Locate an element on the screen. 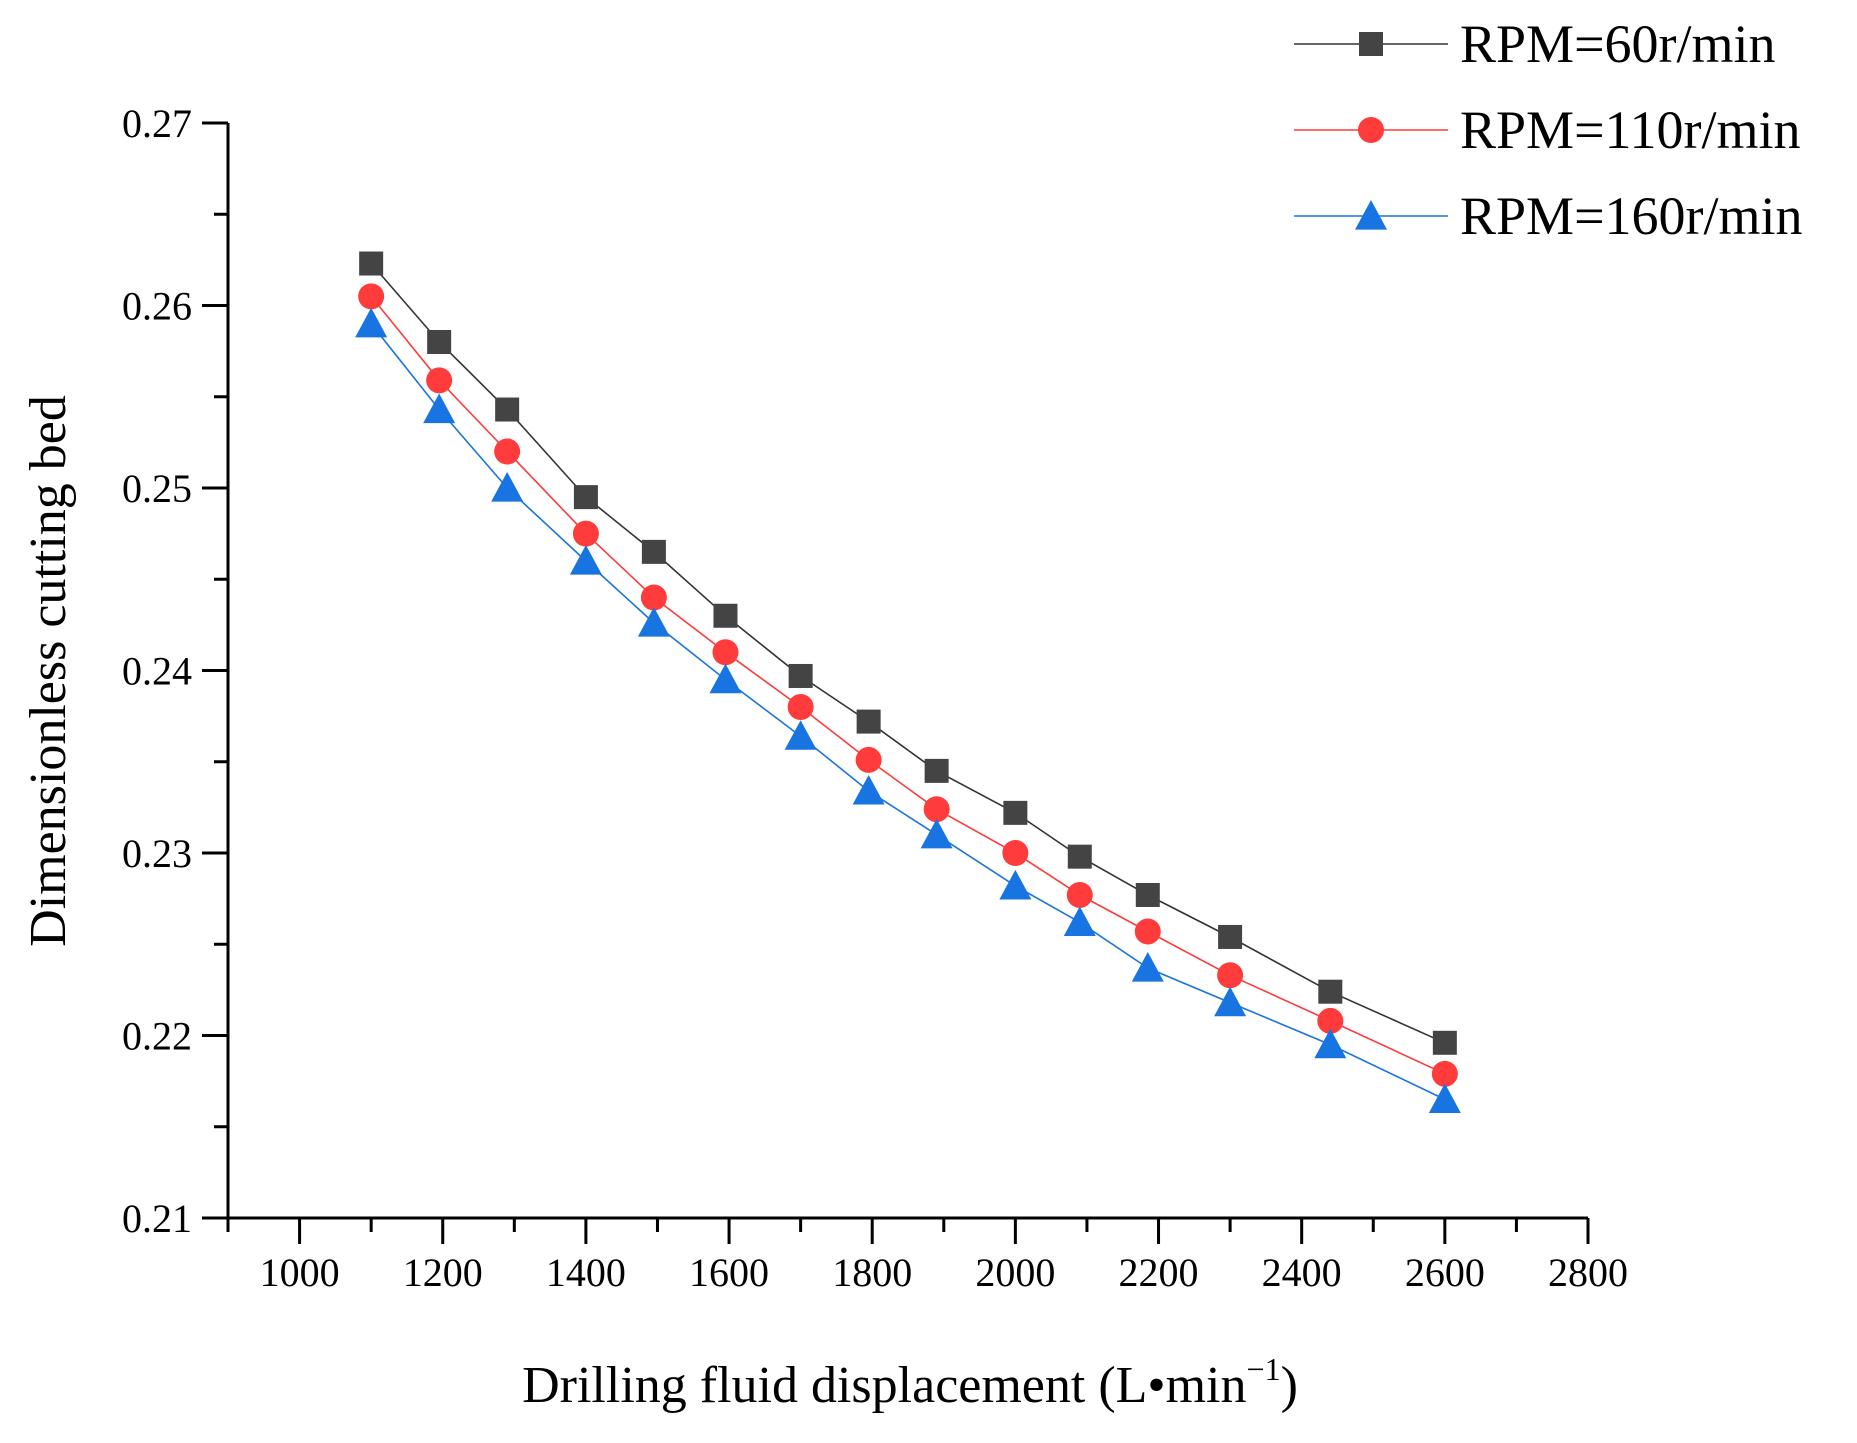  x-tick-label: 2400 is located at coordinates (1302, 1272).